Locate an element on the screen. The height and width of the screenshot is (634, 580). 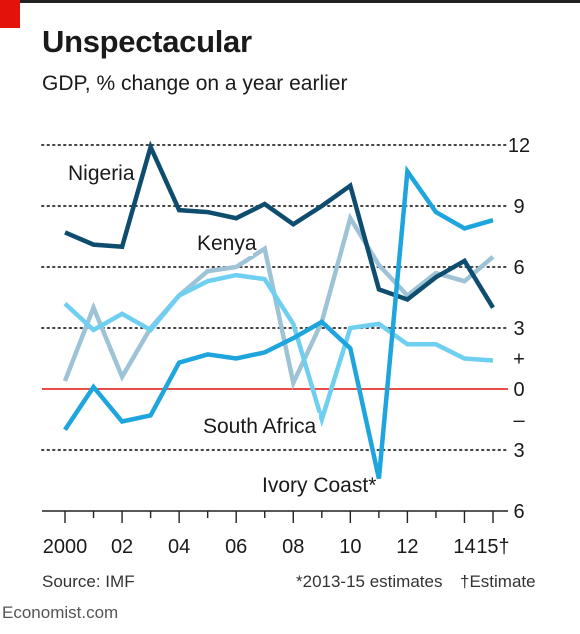
south-africa-label: South Africa is located at coordinates (260, 426).